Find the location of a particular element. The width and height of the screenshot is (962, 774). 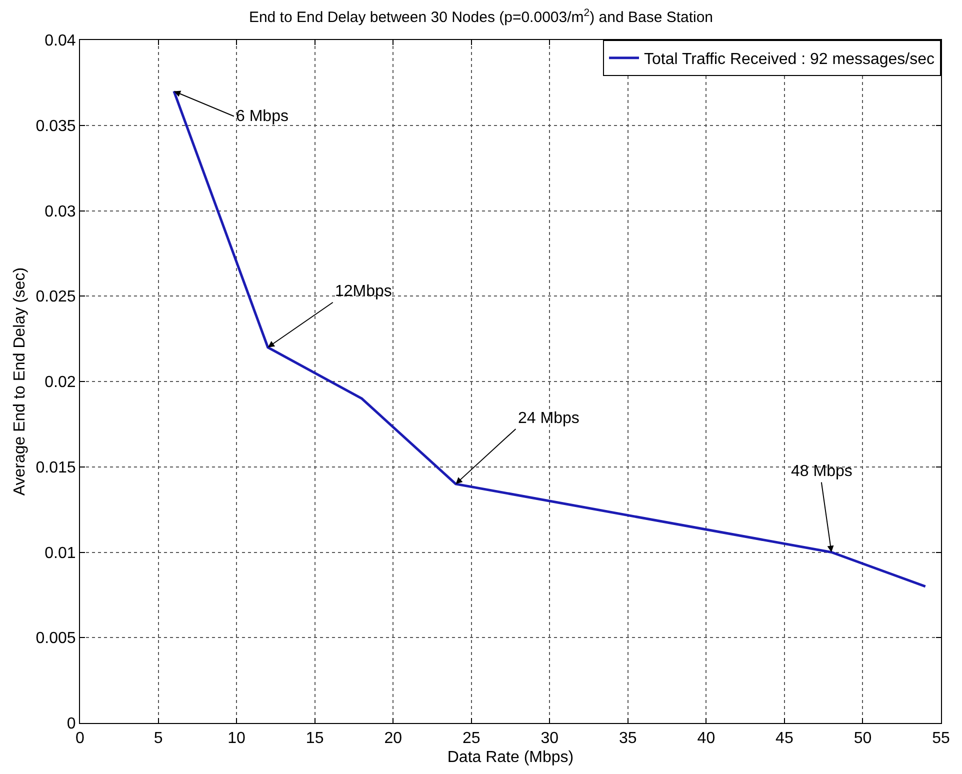

x-axis-title: Data Rate (Mbps) is located at coordinates (510, 757).